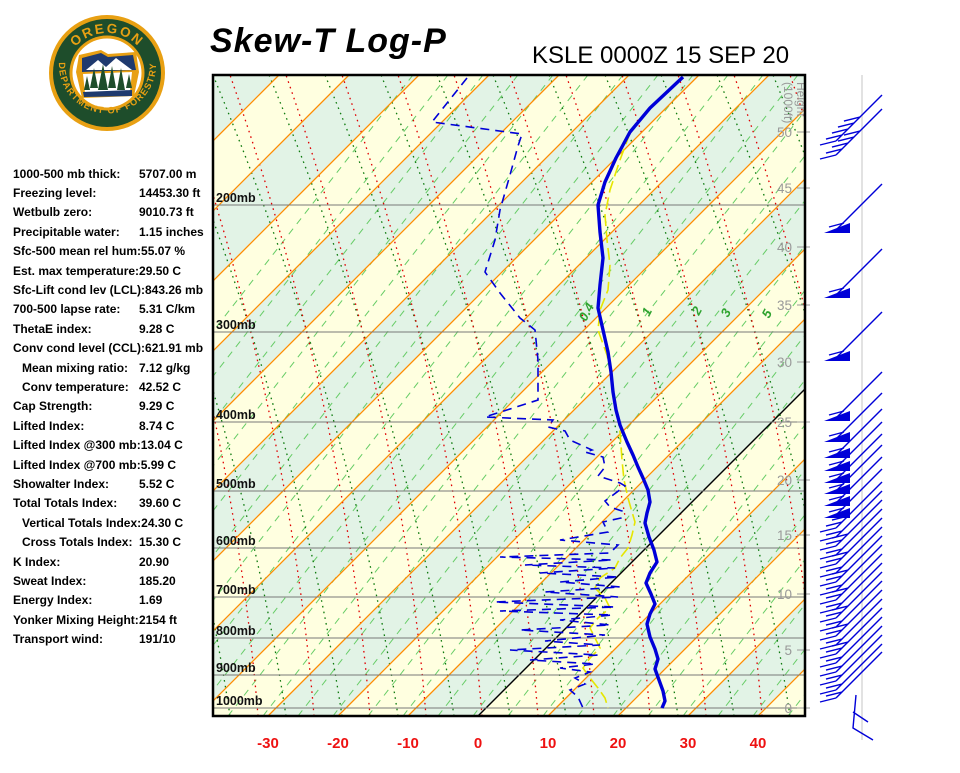 This screenshot has width=960, height=773. I want to click on index-row: 1000-500 mb thick: 5707.00 m, so click(113, 173).